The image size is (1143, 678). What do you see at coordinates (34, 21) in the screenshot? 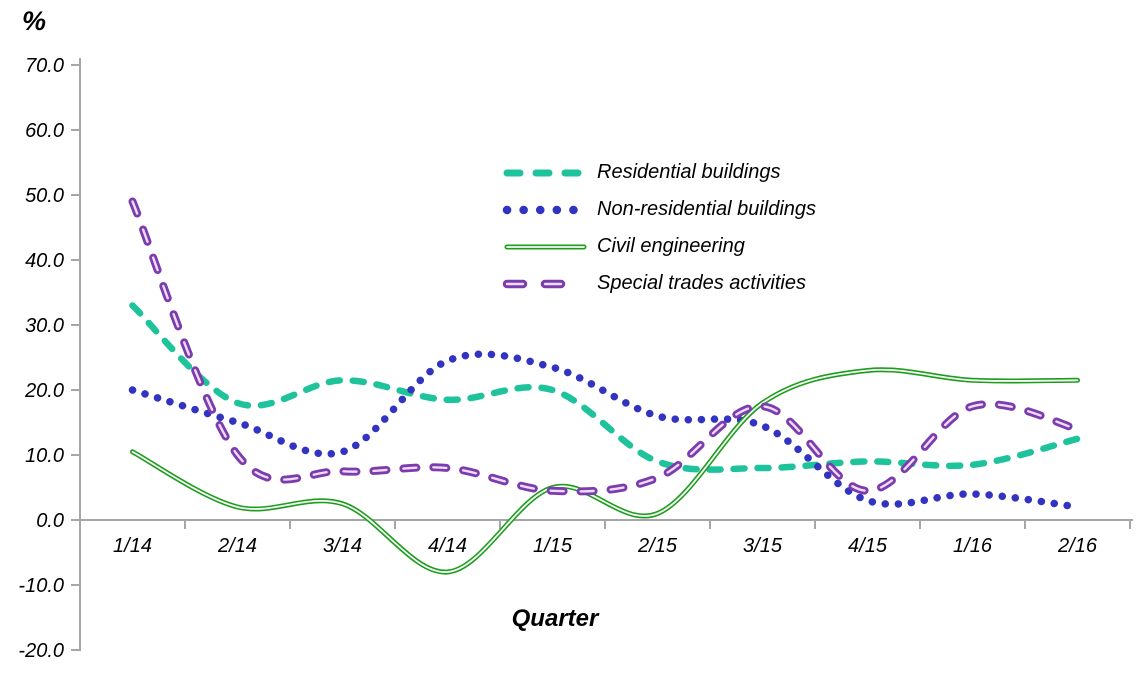
I see `y-axis-unit-label: %` at bounding box center [34, 21].